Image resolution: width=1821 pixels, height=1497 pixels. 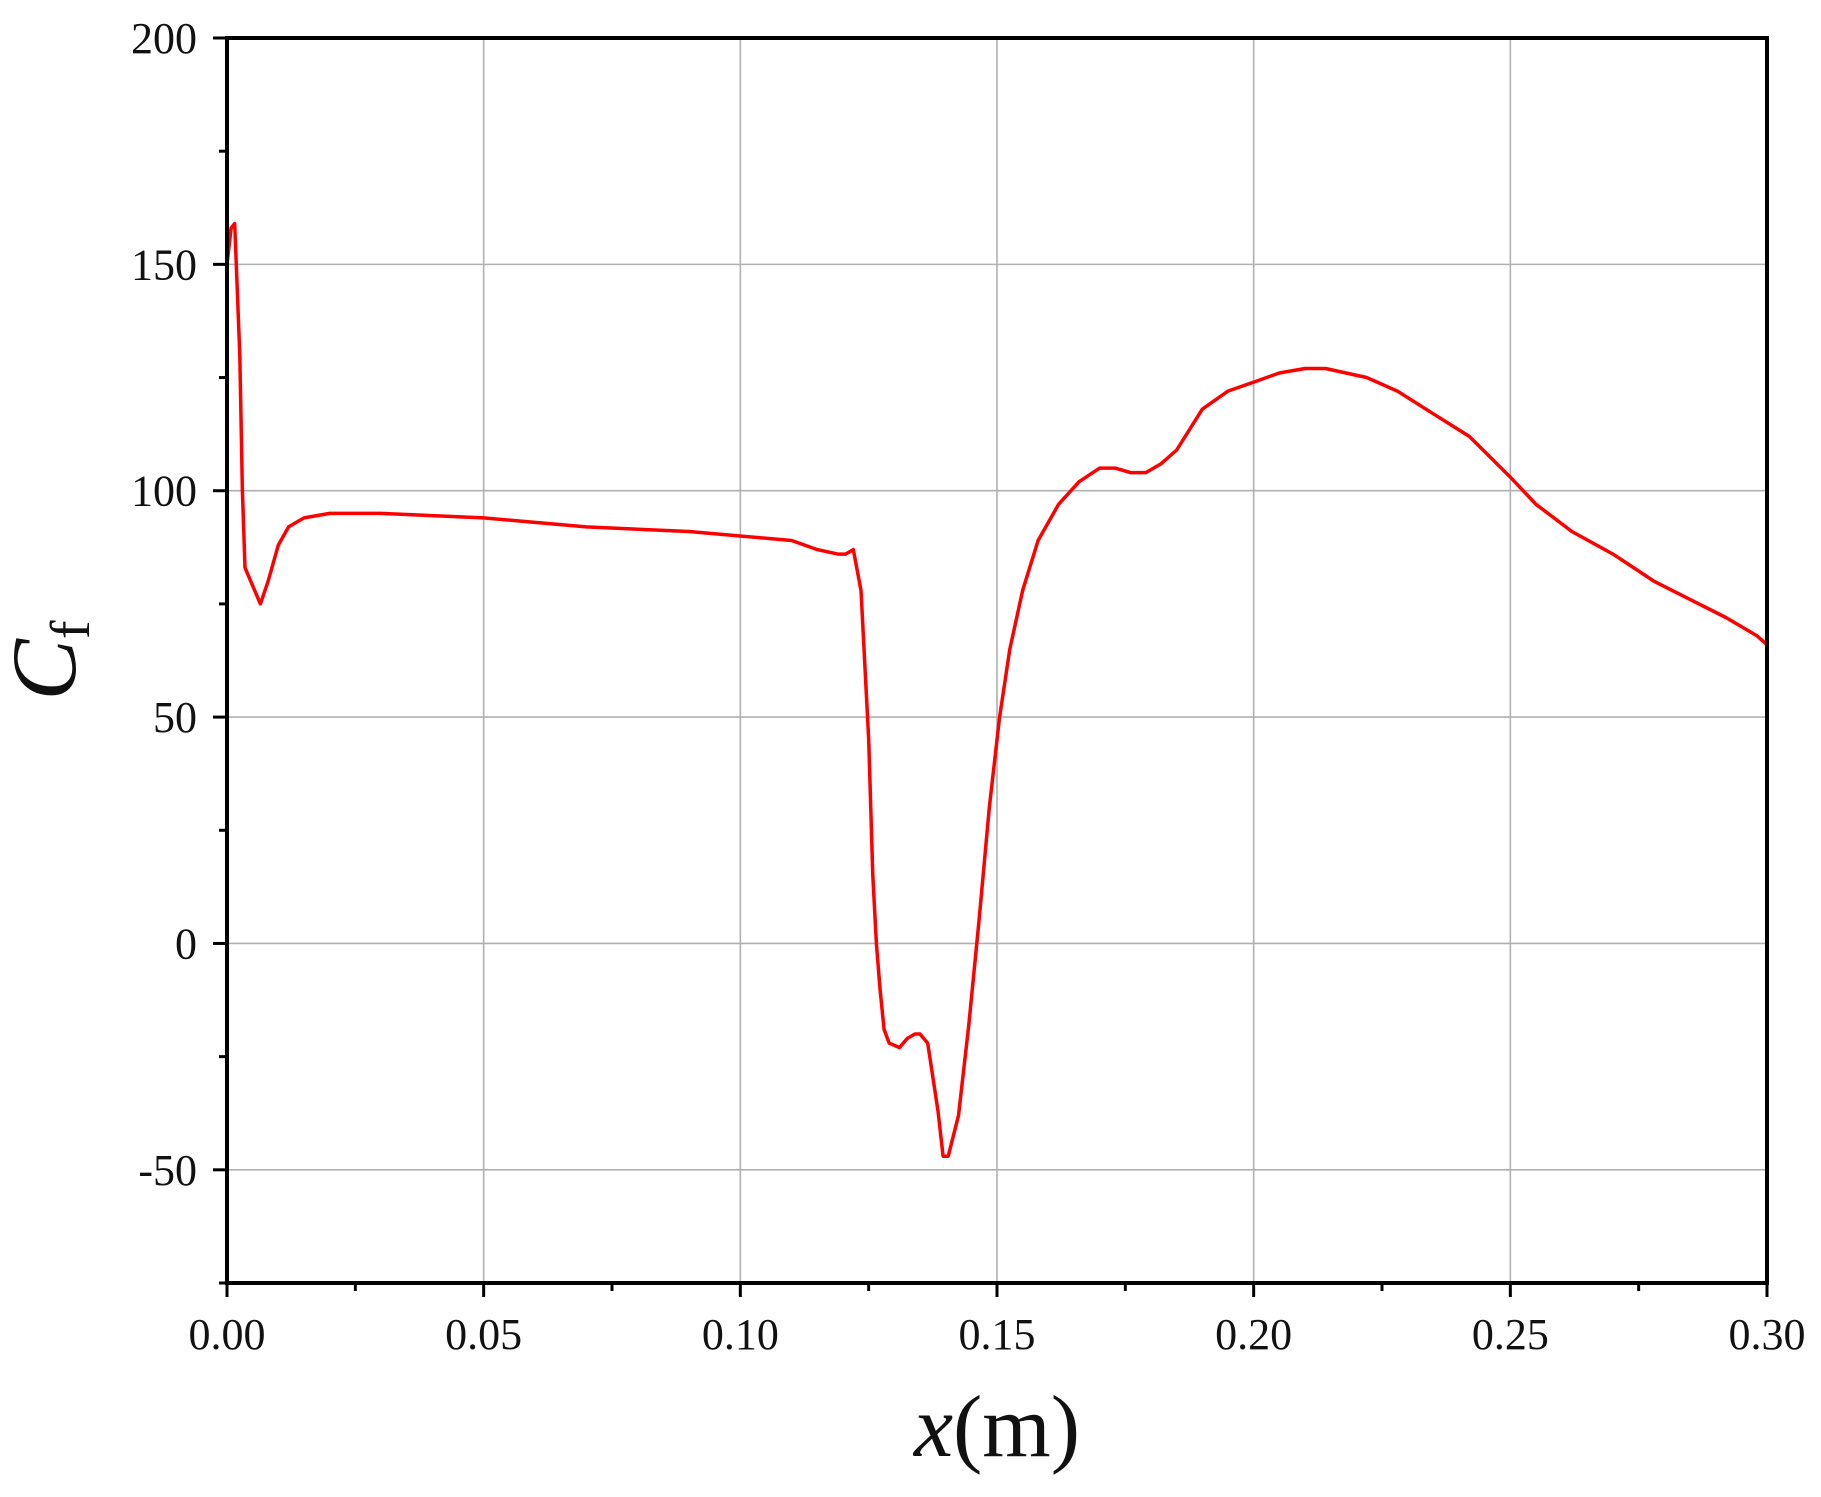 I want to click on y-axis-title: Cf, so click(x=51, y=660).